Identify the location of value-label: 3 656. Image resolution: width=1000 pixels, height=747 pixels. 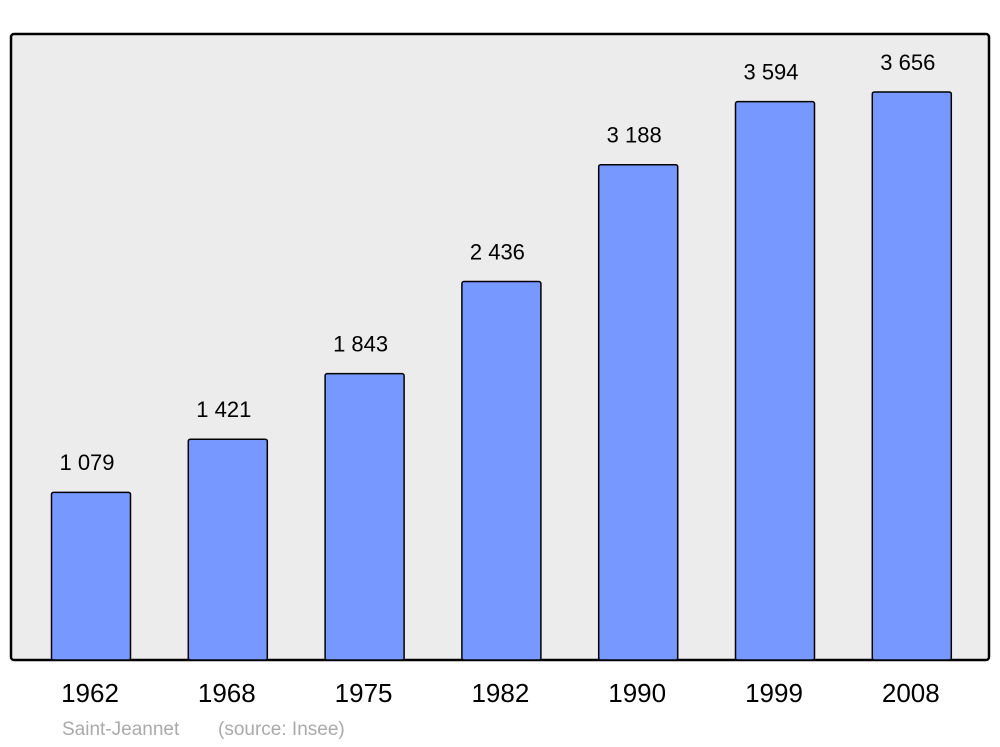
(907, 62).